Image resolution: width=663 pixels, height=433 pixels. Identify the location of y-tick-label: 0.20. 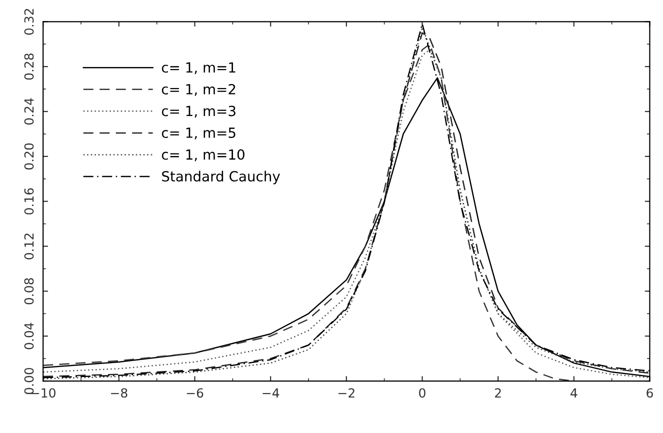
(29, 156).